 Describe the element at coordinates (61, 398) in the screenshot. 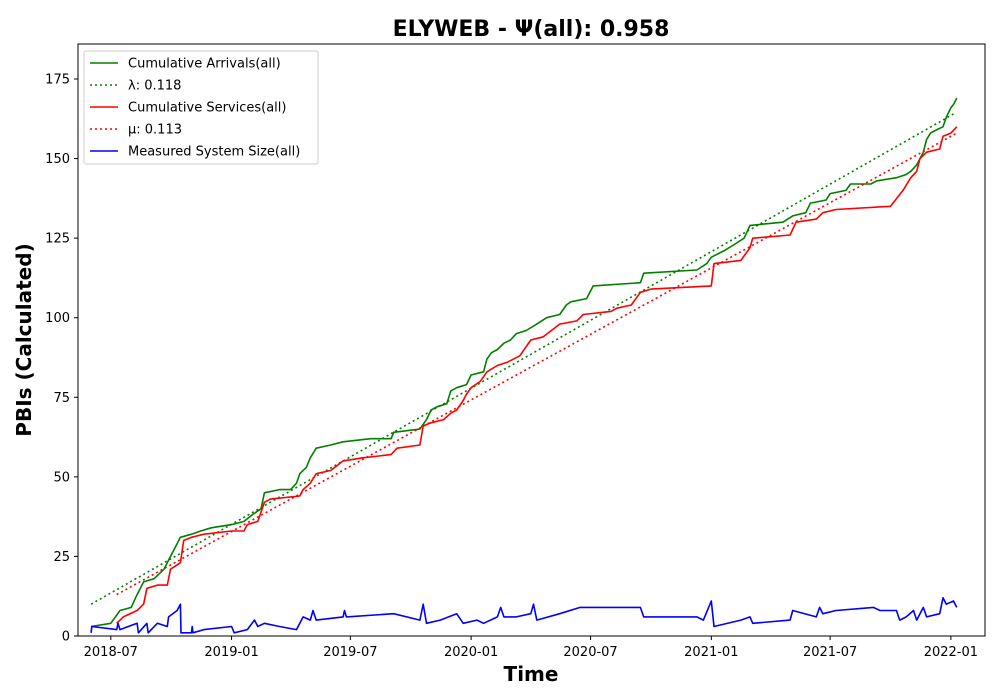

I see `y-tick-label: 75` at that location.